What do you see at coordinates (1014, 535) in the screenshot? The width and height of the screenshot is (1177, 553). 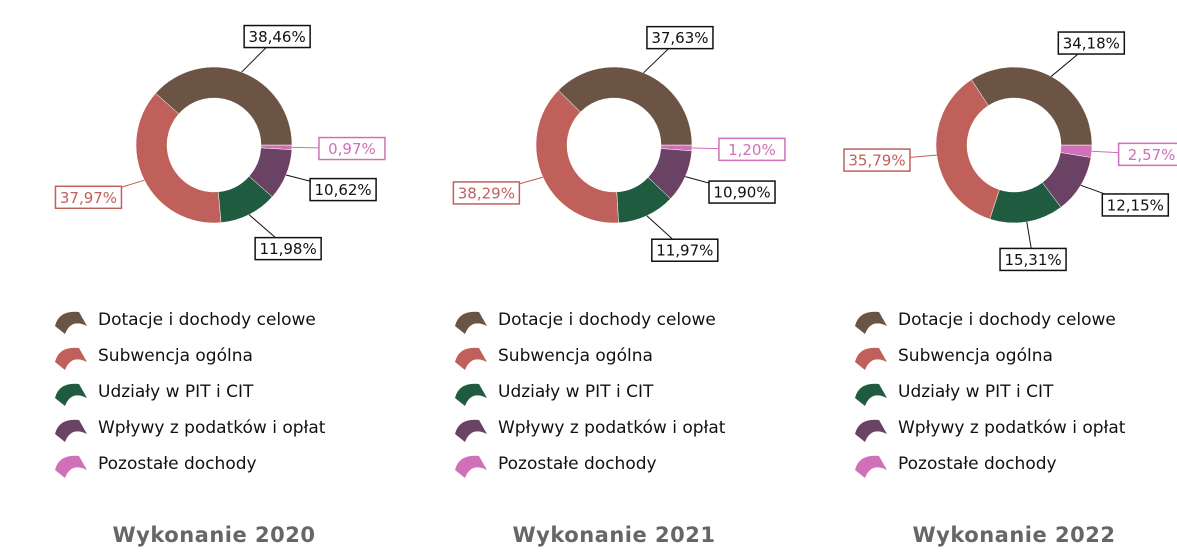 I see `chart-title: Wykonanie 2022` at bounding box center [1014, 535].